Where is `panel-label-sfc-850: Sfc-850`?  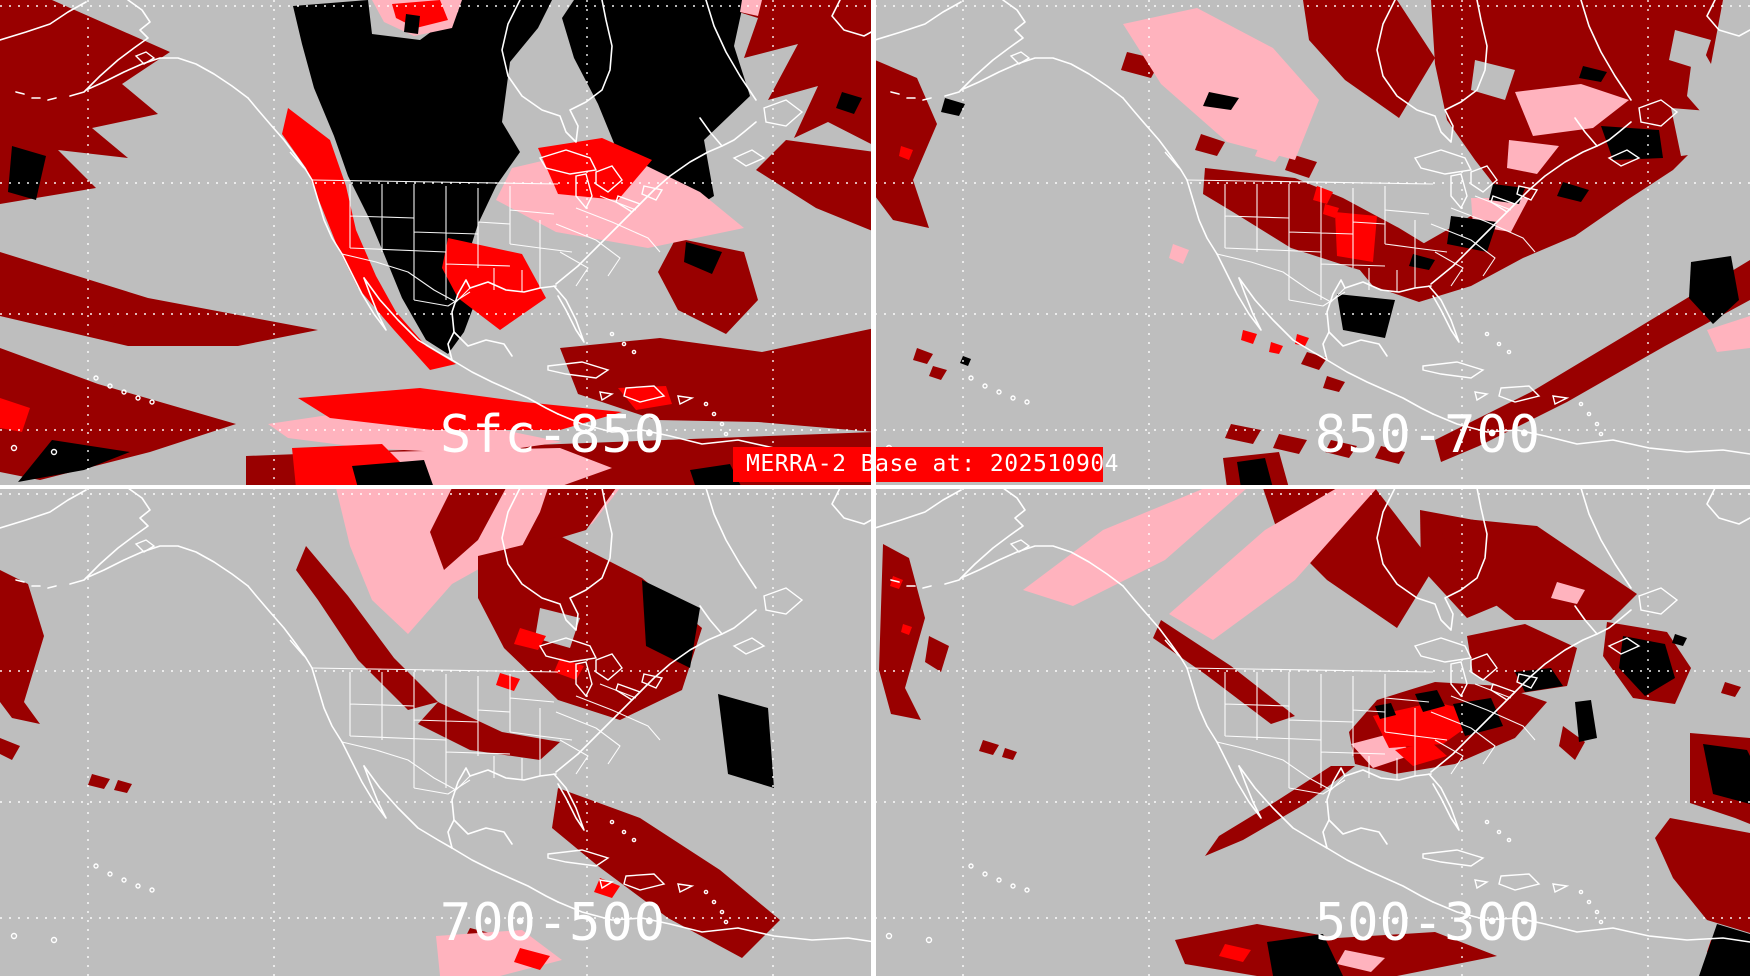 panel-label-sfc-850: Sfc-850 is located at coordinates (553, 435).